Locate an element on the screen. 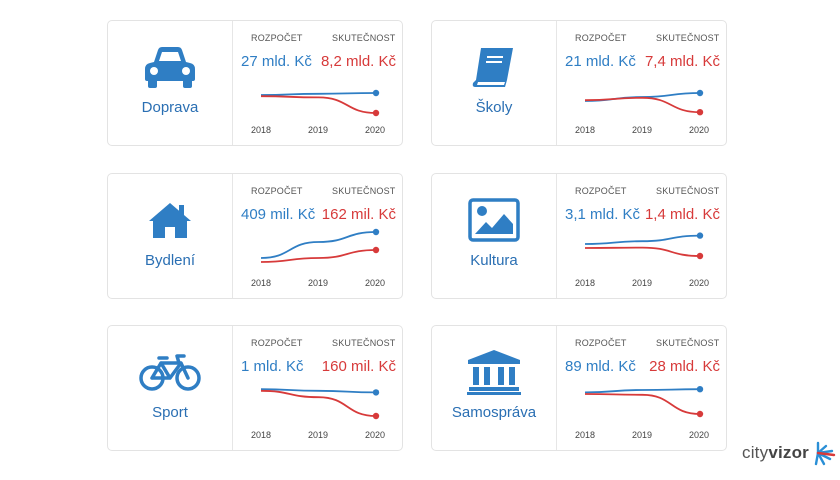 The height and width of the screenshot is (480, 840). logo-text-bold: vizor is located at coordinates (788, 452).